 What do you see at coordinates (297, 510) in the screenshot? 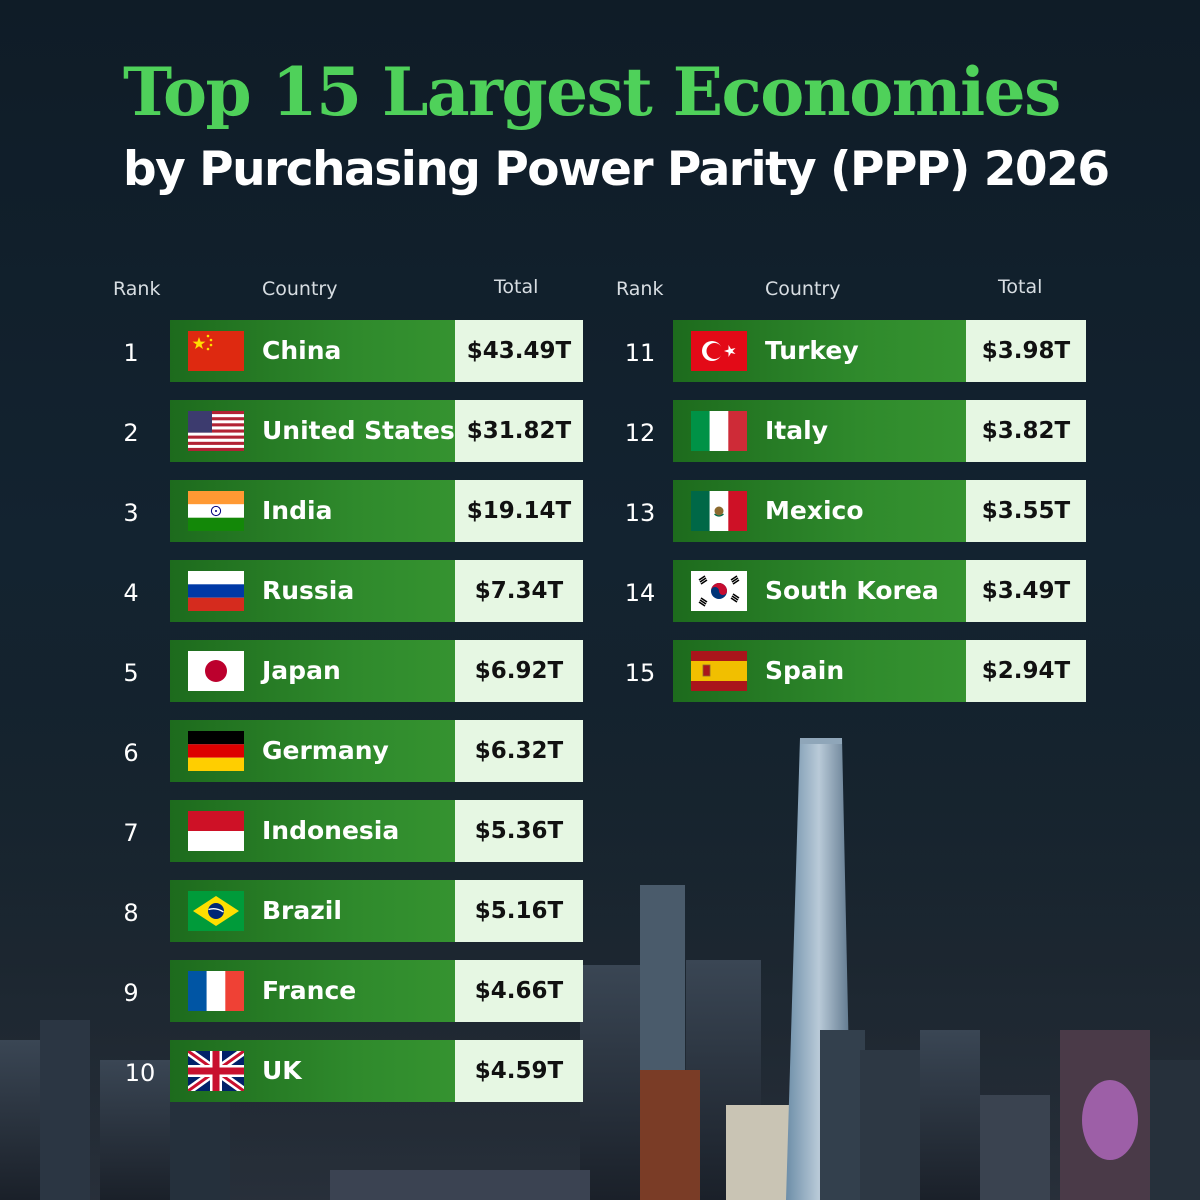
I see `country-name: India` at bounding box center [297, 510].